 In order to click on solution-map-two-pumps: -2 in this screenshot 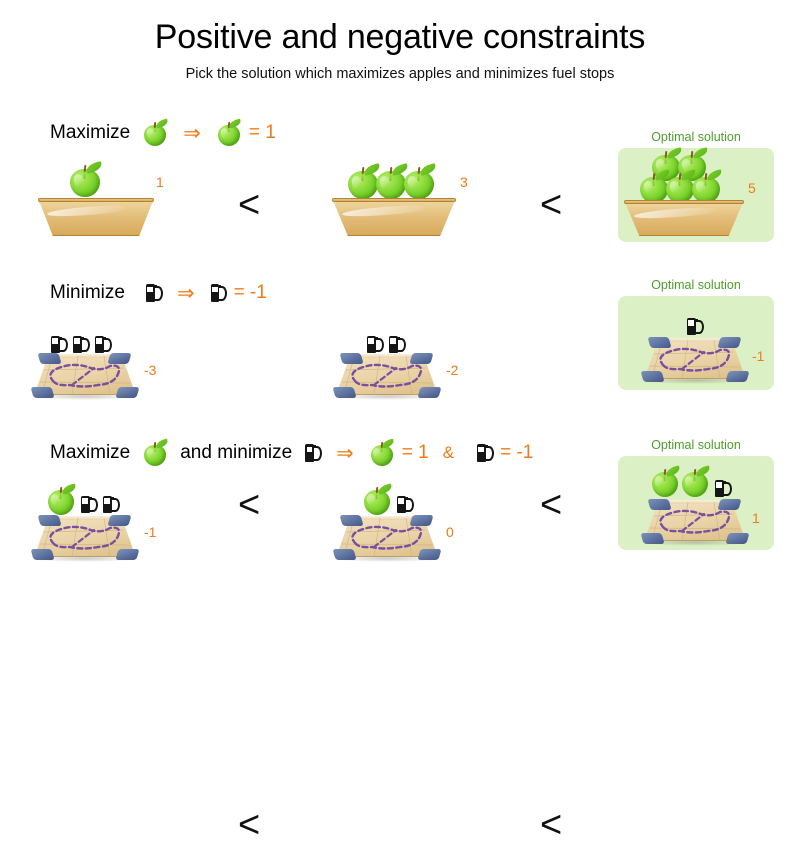, I will do `click(430, 360)`.